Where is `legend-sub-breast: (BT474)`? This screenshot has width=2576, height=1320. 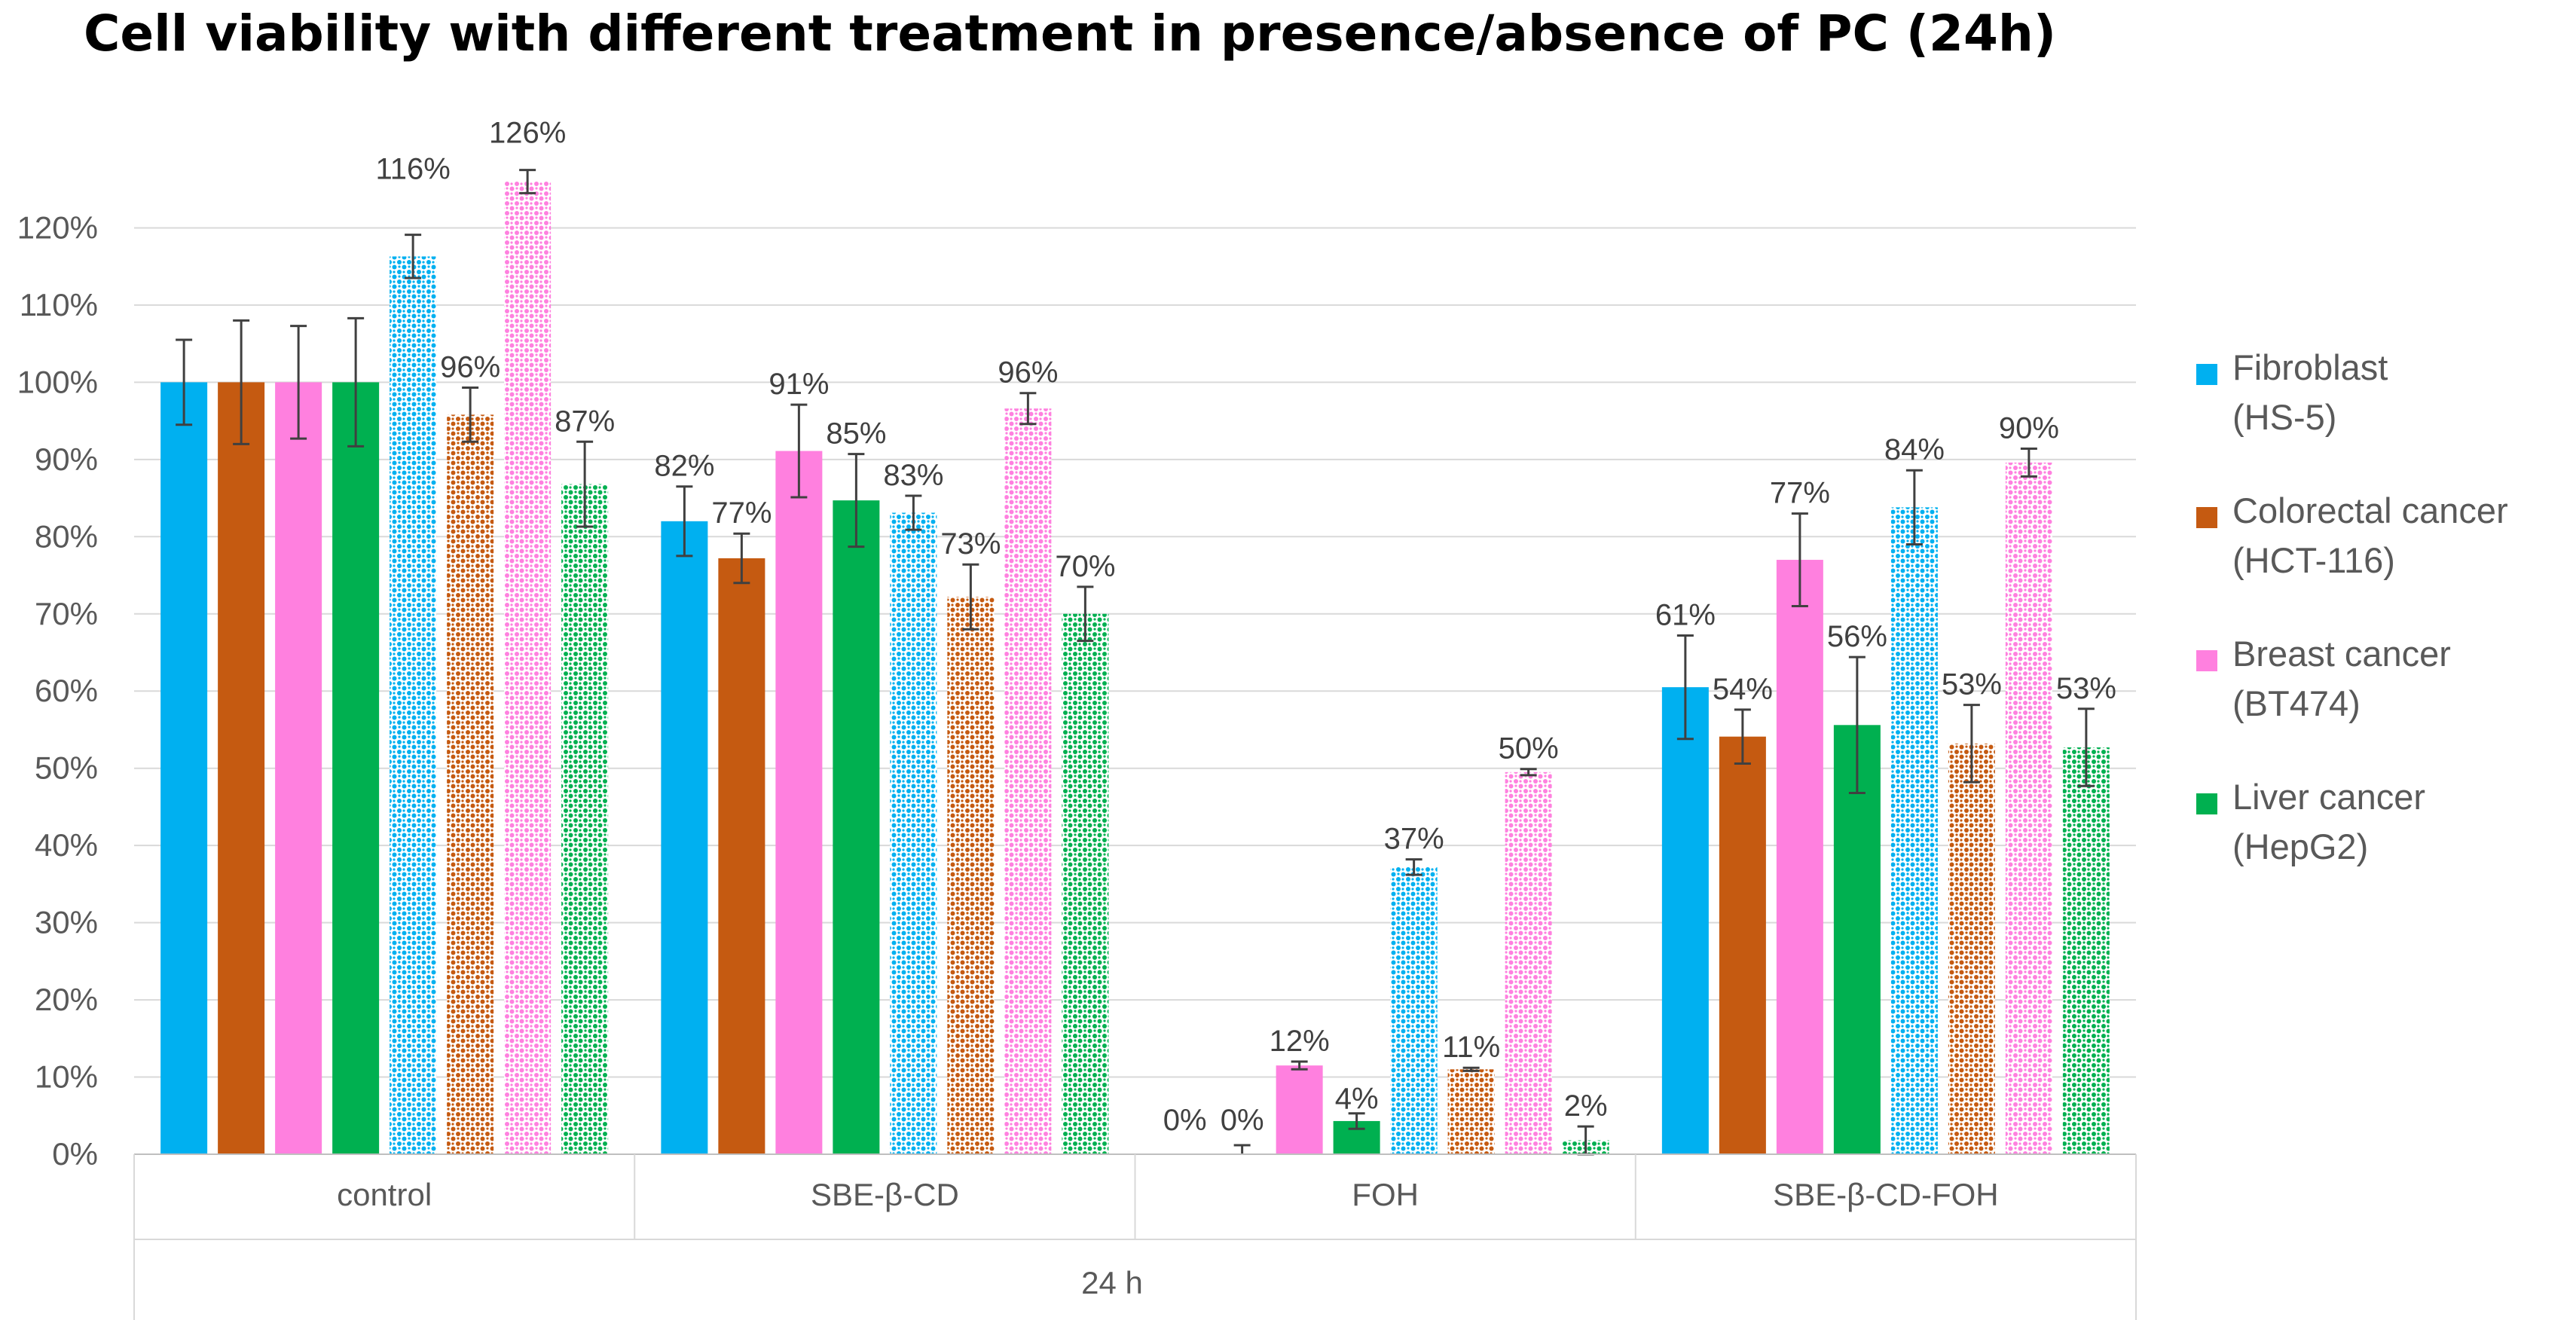 legend-sub-breast: (BT474) is located at coordinates (2296, 703).